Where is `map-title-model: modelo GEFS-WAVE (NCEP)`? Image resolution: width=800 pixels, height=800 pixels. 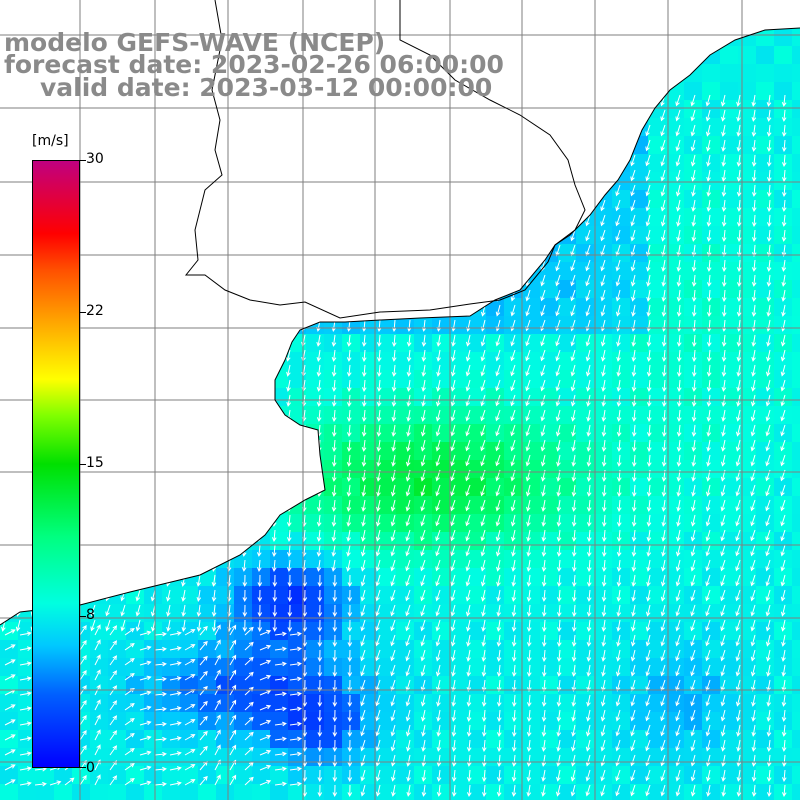
map-title-model: modelo GEFS-WAVE (NCEP) is located at coordinates (195, 42).